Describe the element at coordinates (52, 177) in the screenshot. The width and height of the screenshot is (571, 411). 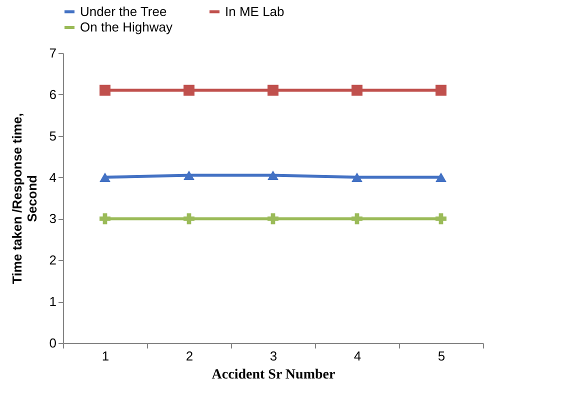
I see `y-tick-label: 4` at that location.